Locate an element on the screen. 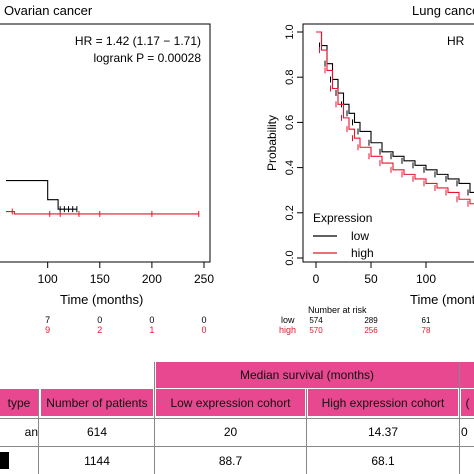 Image resolution: width=474 pixels, height=474 pixels. header-pink-extension is located at coordinates (466, 375).